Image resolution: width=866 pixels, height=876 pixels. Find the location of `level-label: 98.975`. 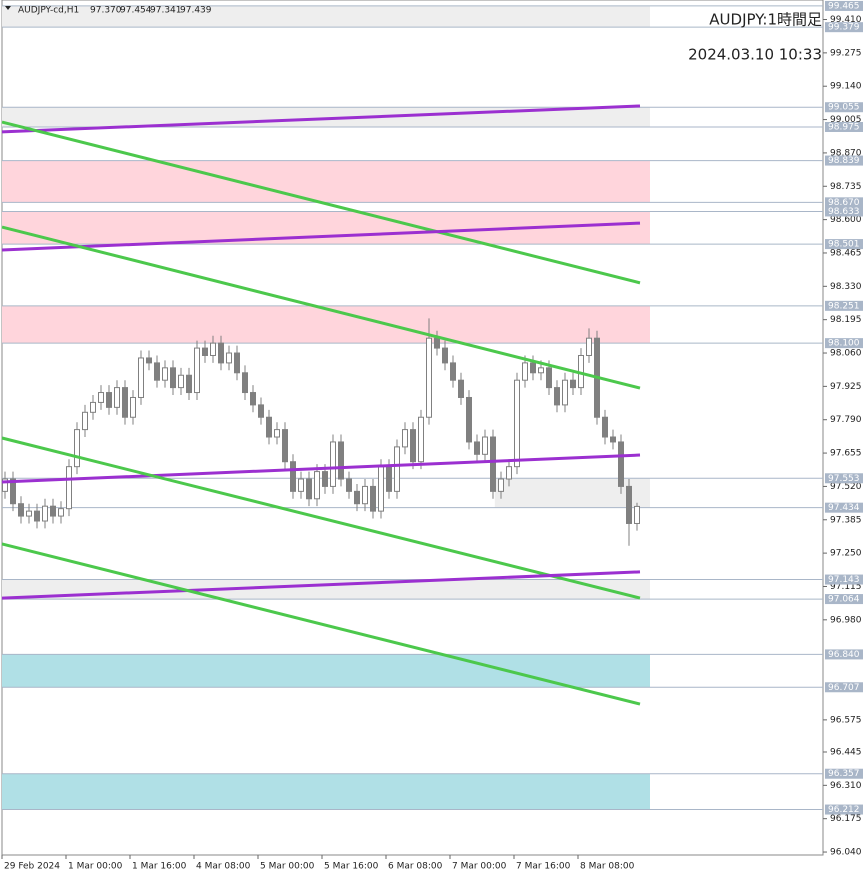

level-label: 98.975 is located at coordinates (844, 127).